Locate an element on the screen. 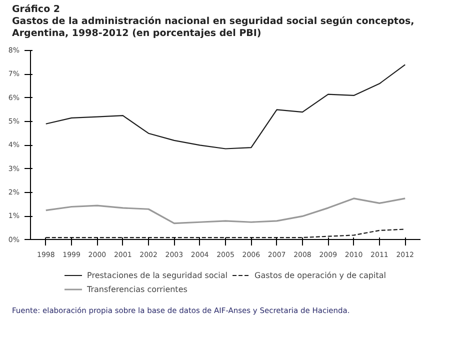  legend-label: Gastos de operación y de capital is located at coordinates (320, 275).